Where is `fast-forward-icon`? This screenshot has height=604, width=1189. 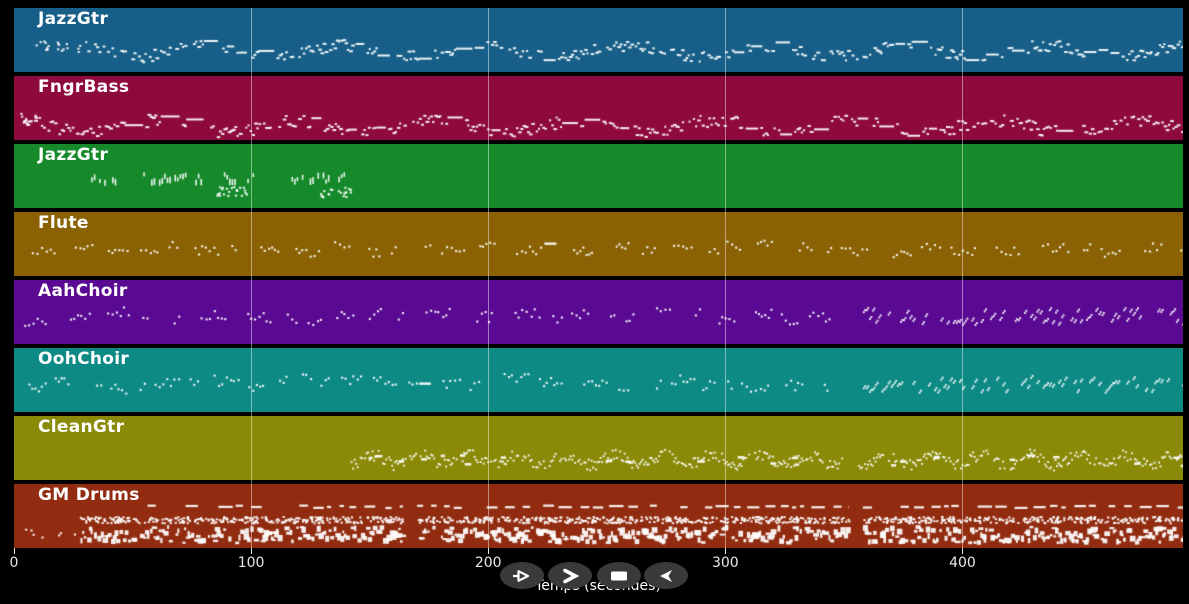
fast-forward-icon is located at coordinates (570, 576).